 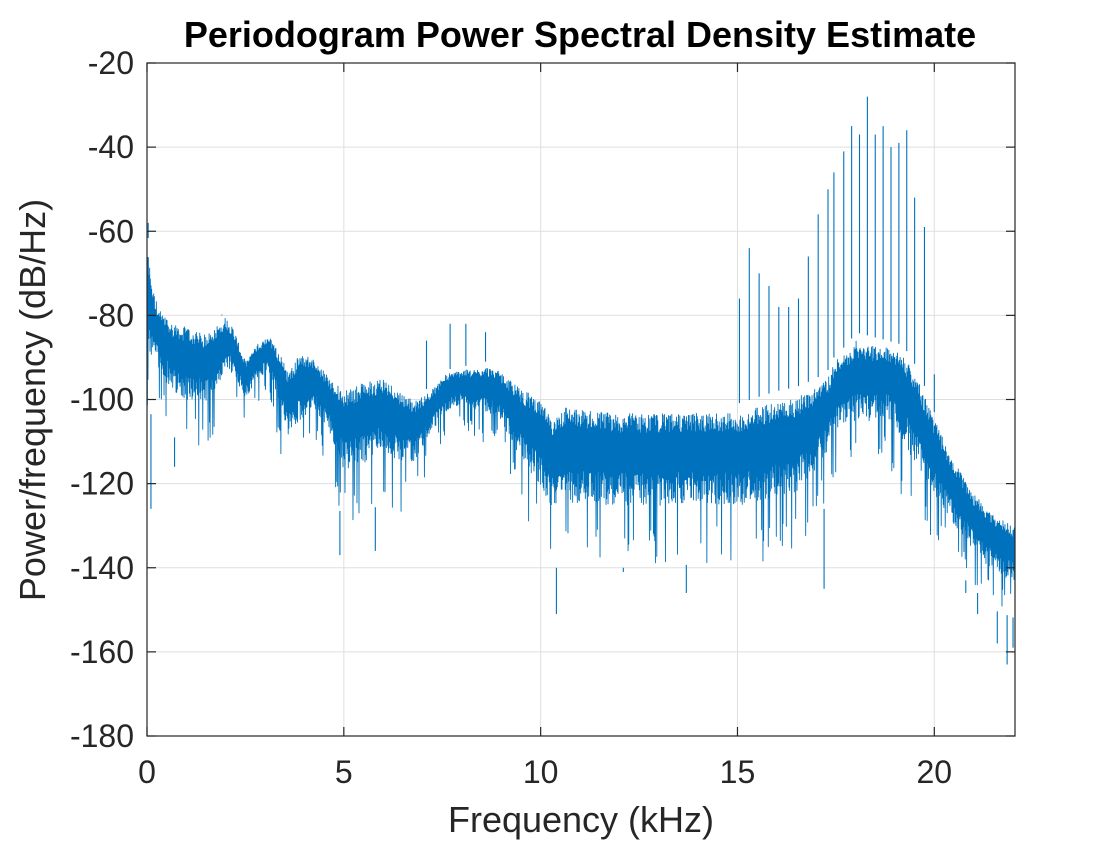 What do you see at coordinates (102, 652) in the screenshot?
I see `y-tick-label: -160` at bounding box center [102, 652].